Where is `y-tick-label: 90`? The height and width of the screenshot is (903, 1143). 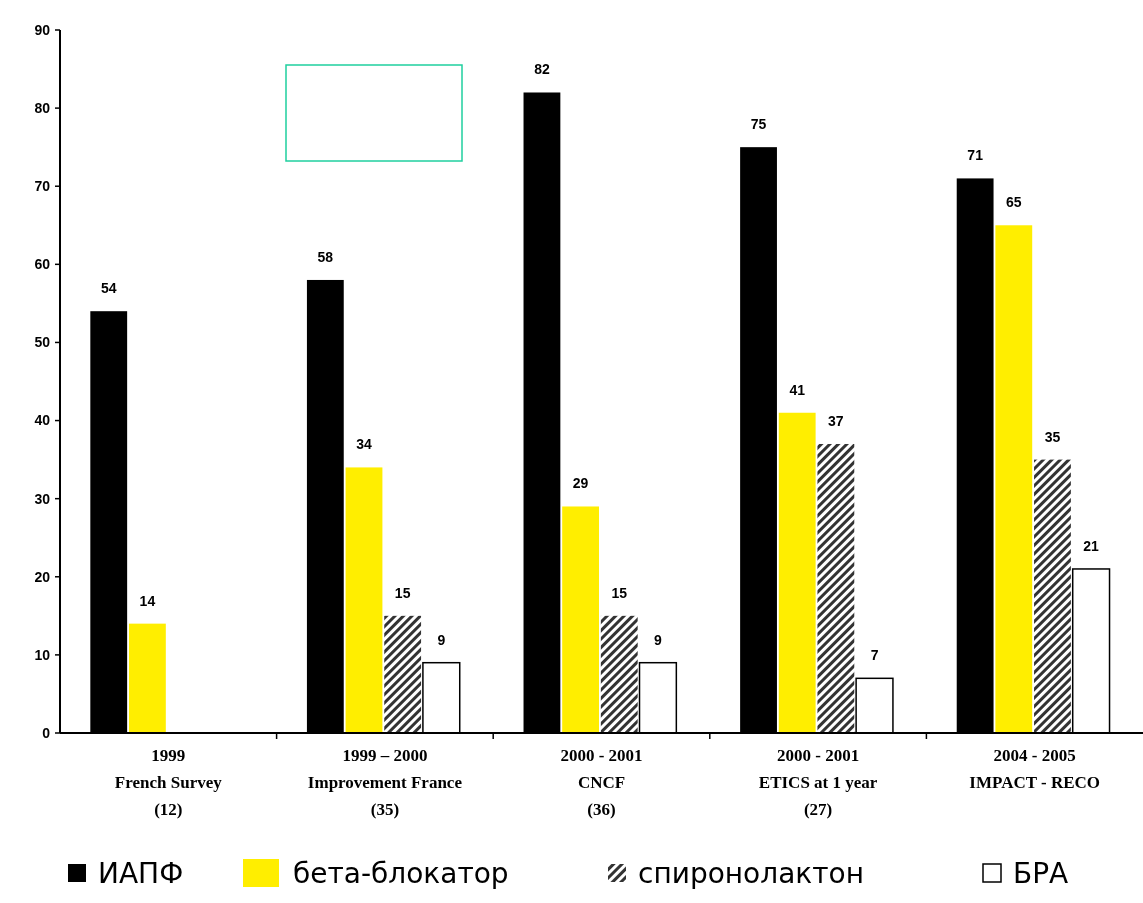
y-tick-label: 90 is located at coordinates (42, 29).